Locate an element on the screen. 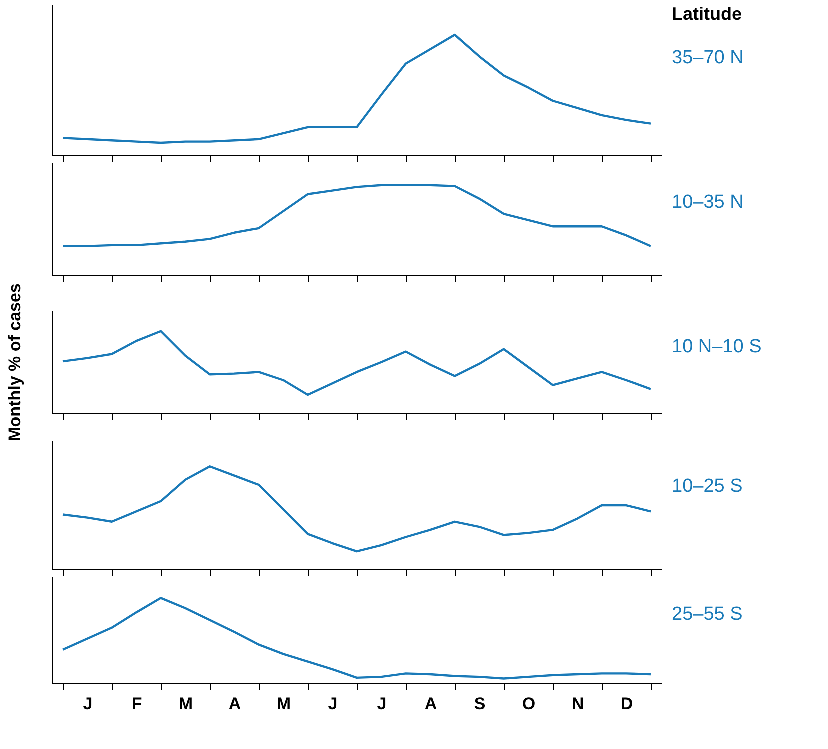  text: 25–55 S is located at coordinates (707, 615).